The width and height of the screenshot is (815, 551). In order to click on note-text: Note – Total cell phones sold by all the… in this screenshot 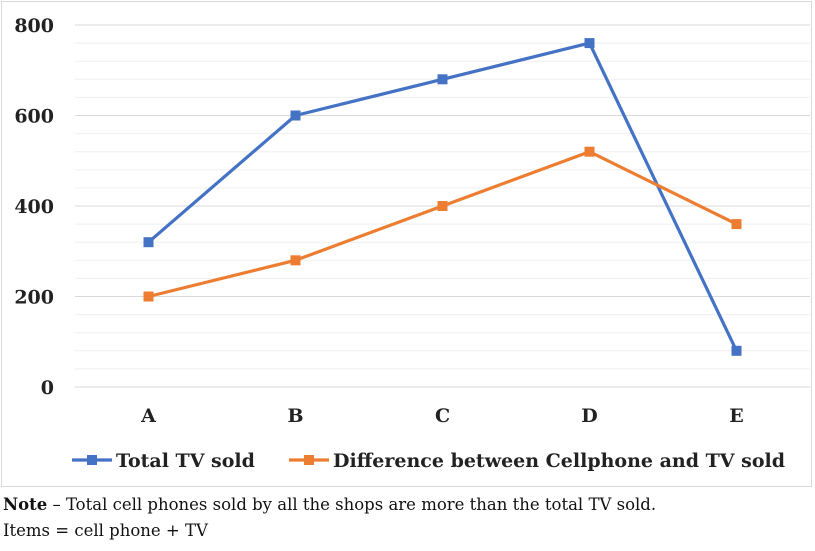, I will do `click(407, 518)`.